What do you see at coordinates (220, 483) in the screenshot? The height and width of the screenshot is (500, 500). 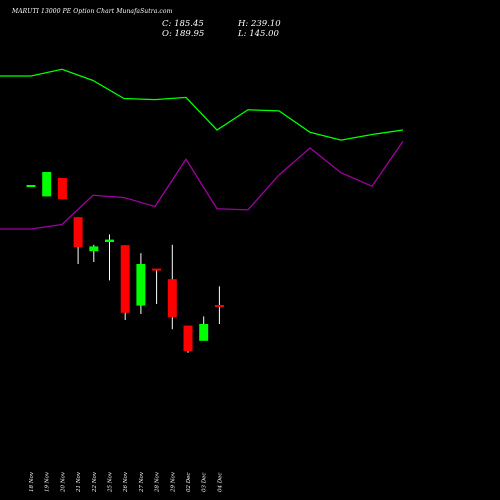 I see `x-tick-label: 04 Dec` at bounding box center [220, 483].